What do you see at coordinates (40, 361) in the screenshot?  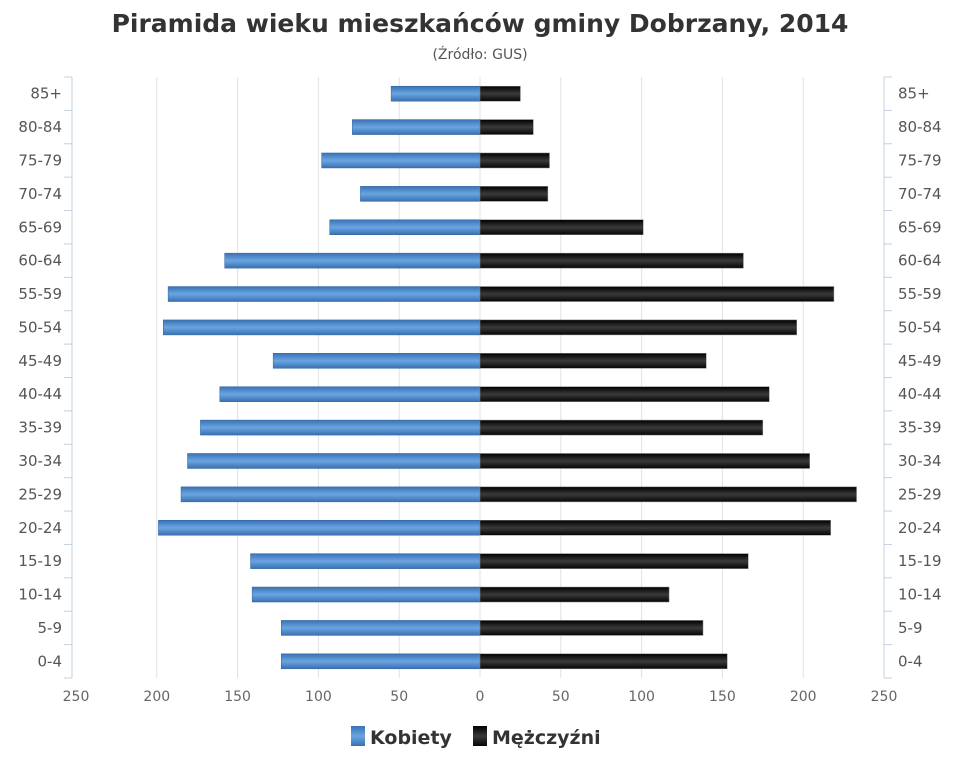 I see `category-label-left: 45-49` at bounding box center [40, 361].